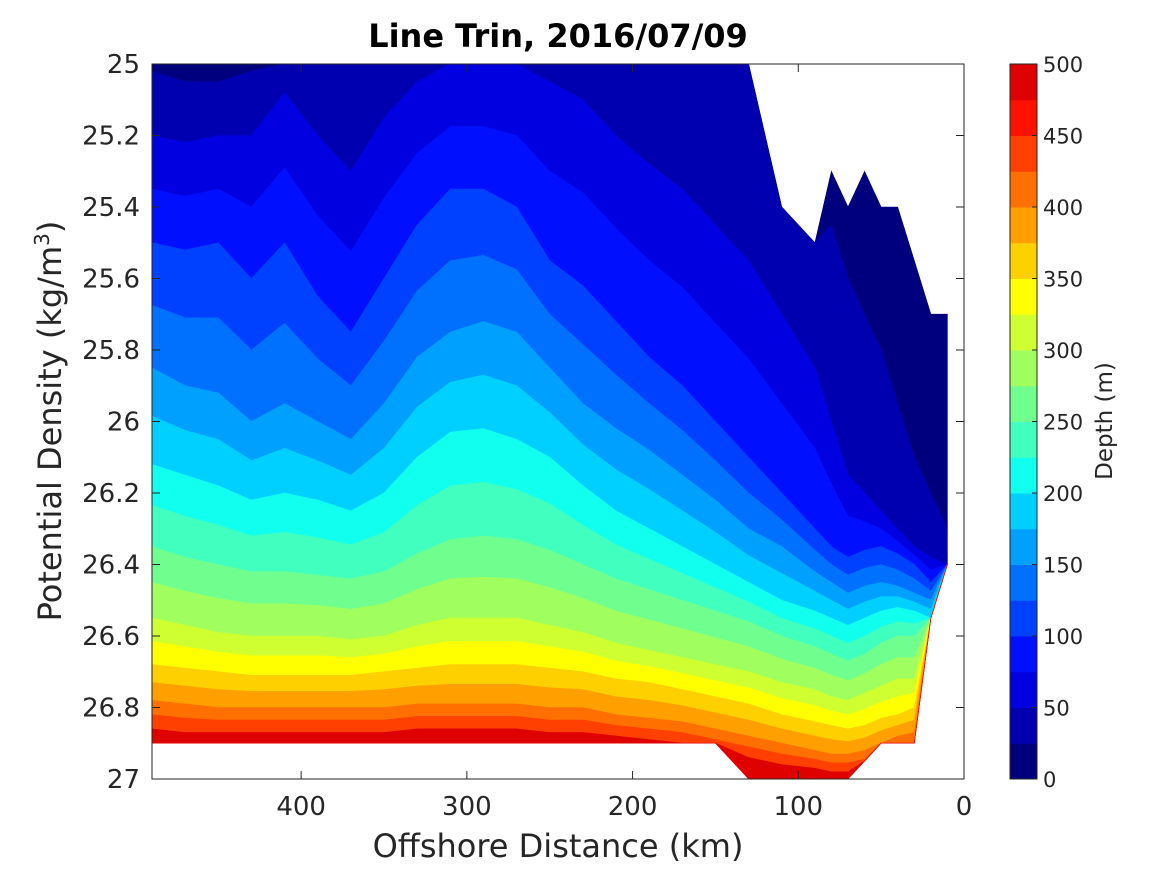  I want to click on colorbar-tick-label: 400, so click(1063, 208).